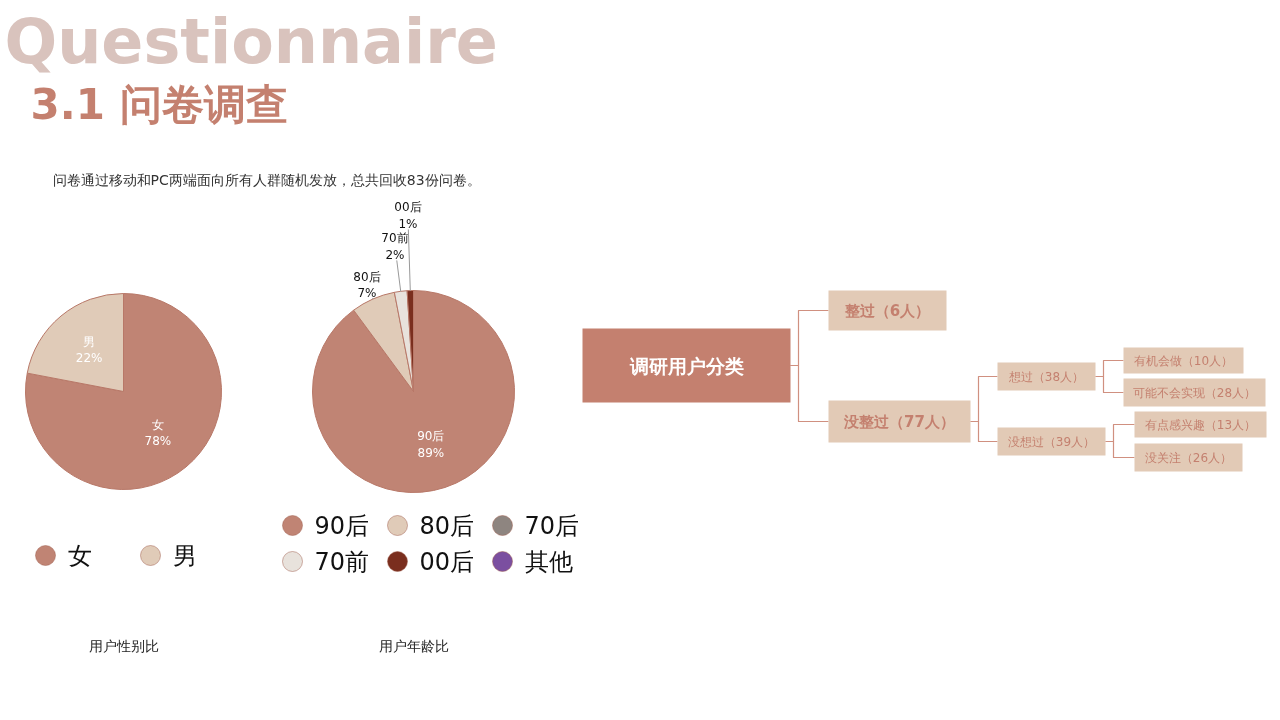  Describe the element at coordinates (552, 525) in the screenshot. I see `legend-label: 70后` at that location.